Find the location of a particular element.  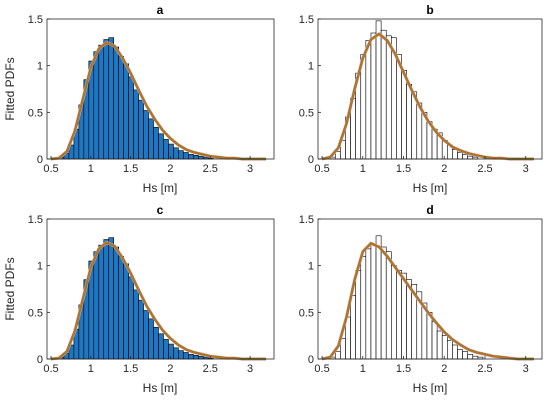

panel-d-x-tick-label: 1 is located at coordinates (363, 369).